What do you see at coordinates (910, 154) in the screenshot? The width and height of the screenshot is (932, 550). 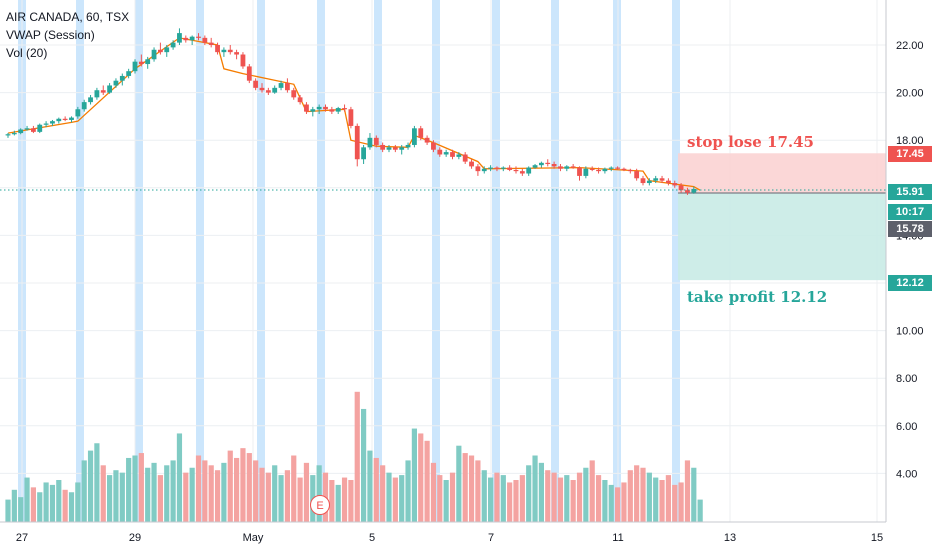 I see `stop-price-tag: 17.45` at bounding box center [910, 154].